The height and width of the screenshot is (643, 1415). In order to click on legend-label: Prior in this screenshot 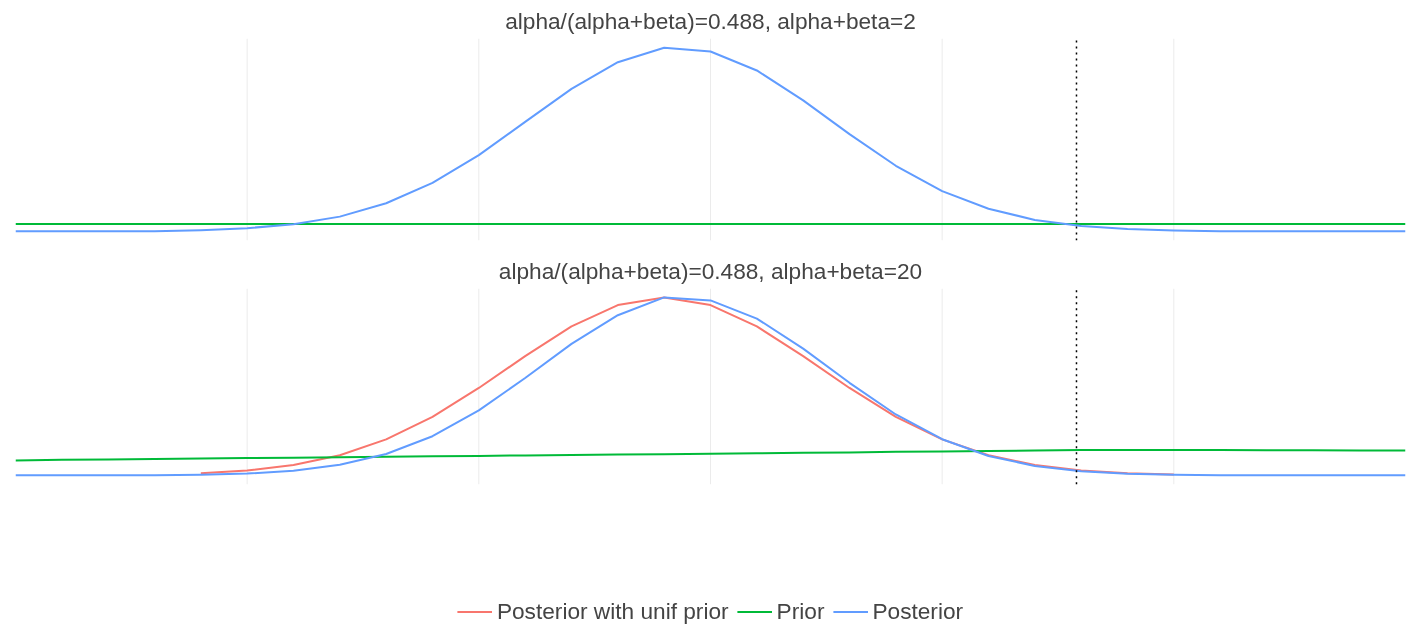, I will do `click(800, 611)`.